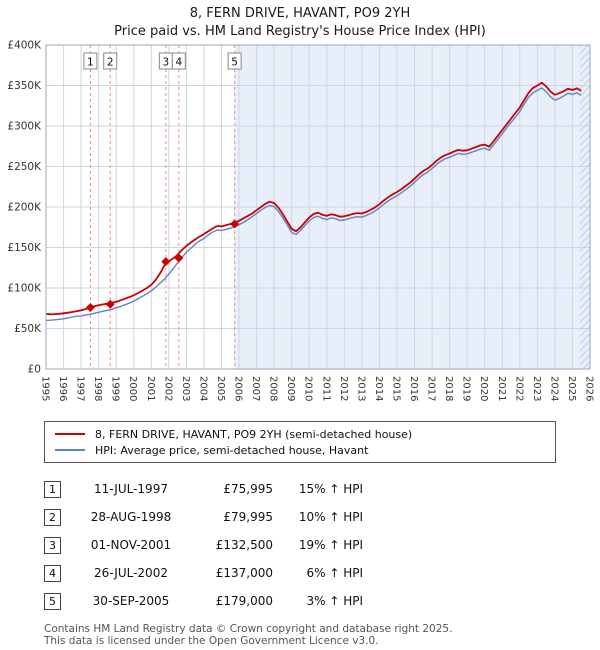 The height and width of the screenshot is (650, 600). I want to click on sale-number-label: 1, so click(90, 63).